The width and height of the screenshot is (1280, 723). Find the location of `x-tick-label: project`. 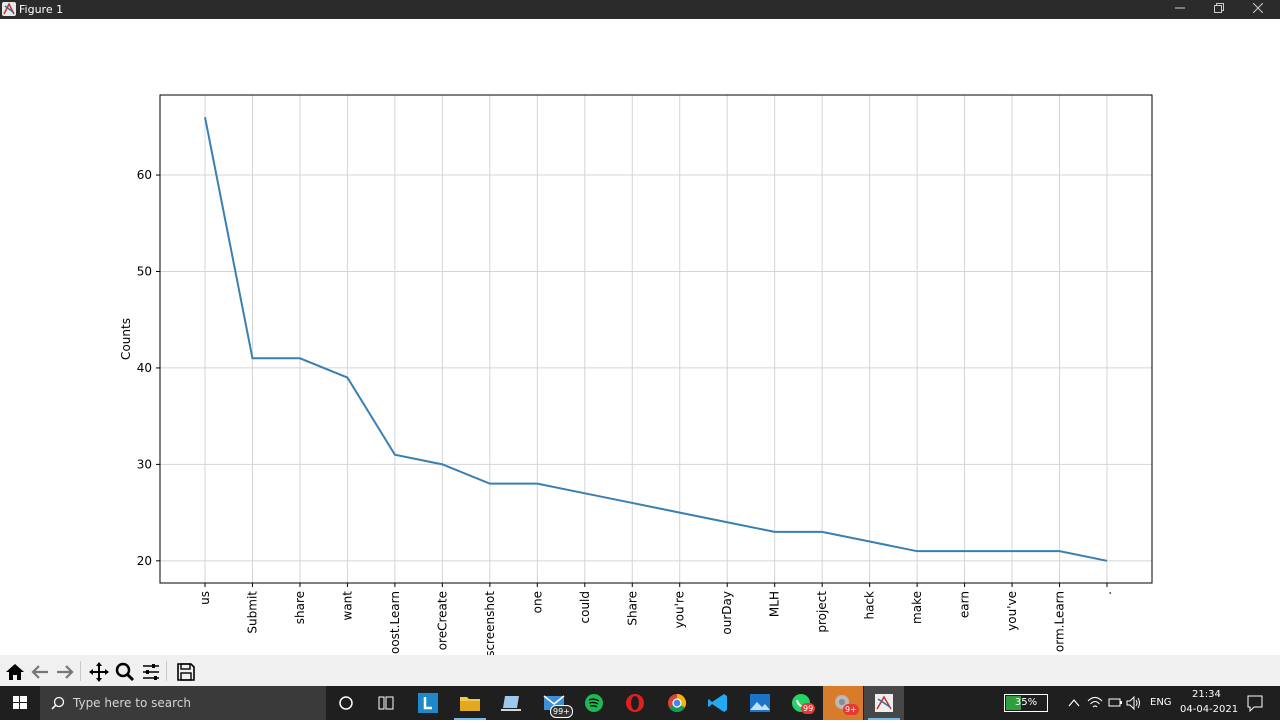

x-tick-label: project is located at coordinates (822, 612).